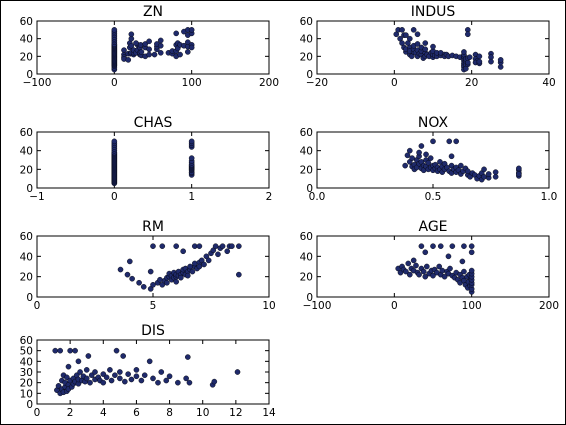 This screenshot has width=566, height=425. What do you see at coordinates (169, 413) in the screenshot?
I see `x-tick-label: 8` at bounding box center [169, 413].